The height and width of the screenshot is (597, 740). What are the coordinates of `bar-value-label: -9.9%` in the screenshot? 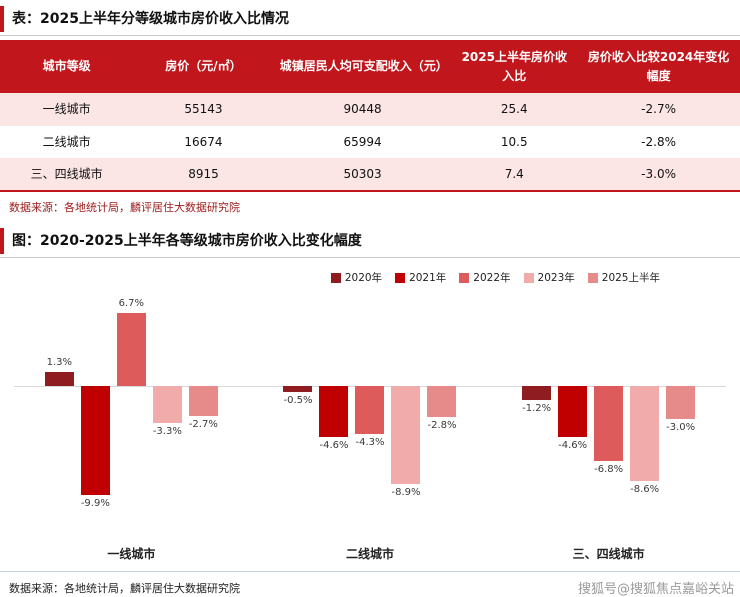 It's located at (95, 504).